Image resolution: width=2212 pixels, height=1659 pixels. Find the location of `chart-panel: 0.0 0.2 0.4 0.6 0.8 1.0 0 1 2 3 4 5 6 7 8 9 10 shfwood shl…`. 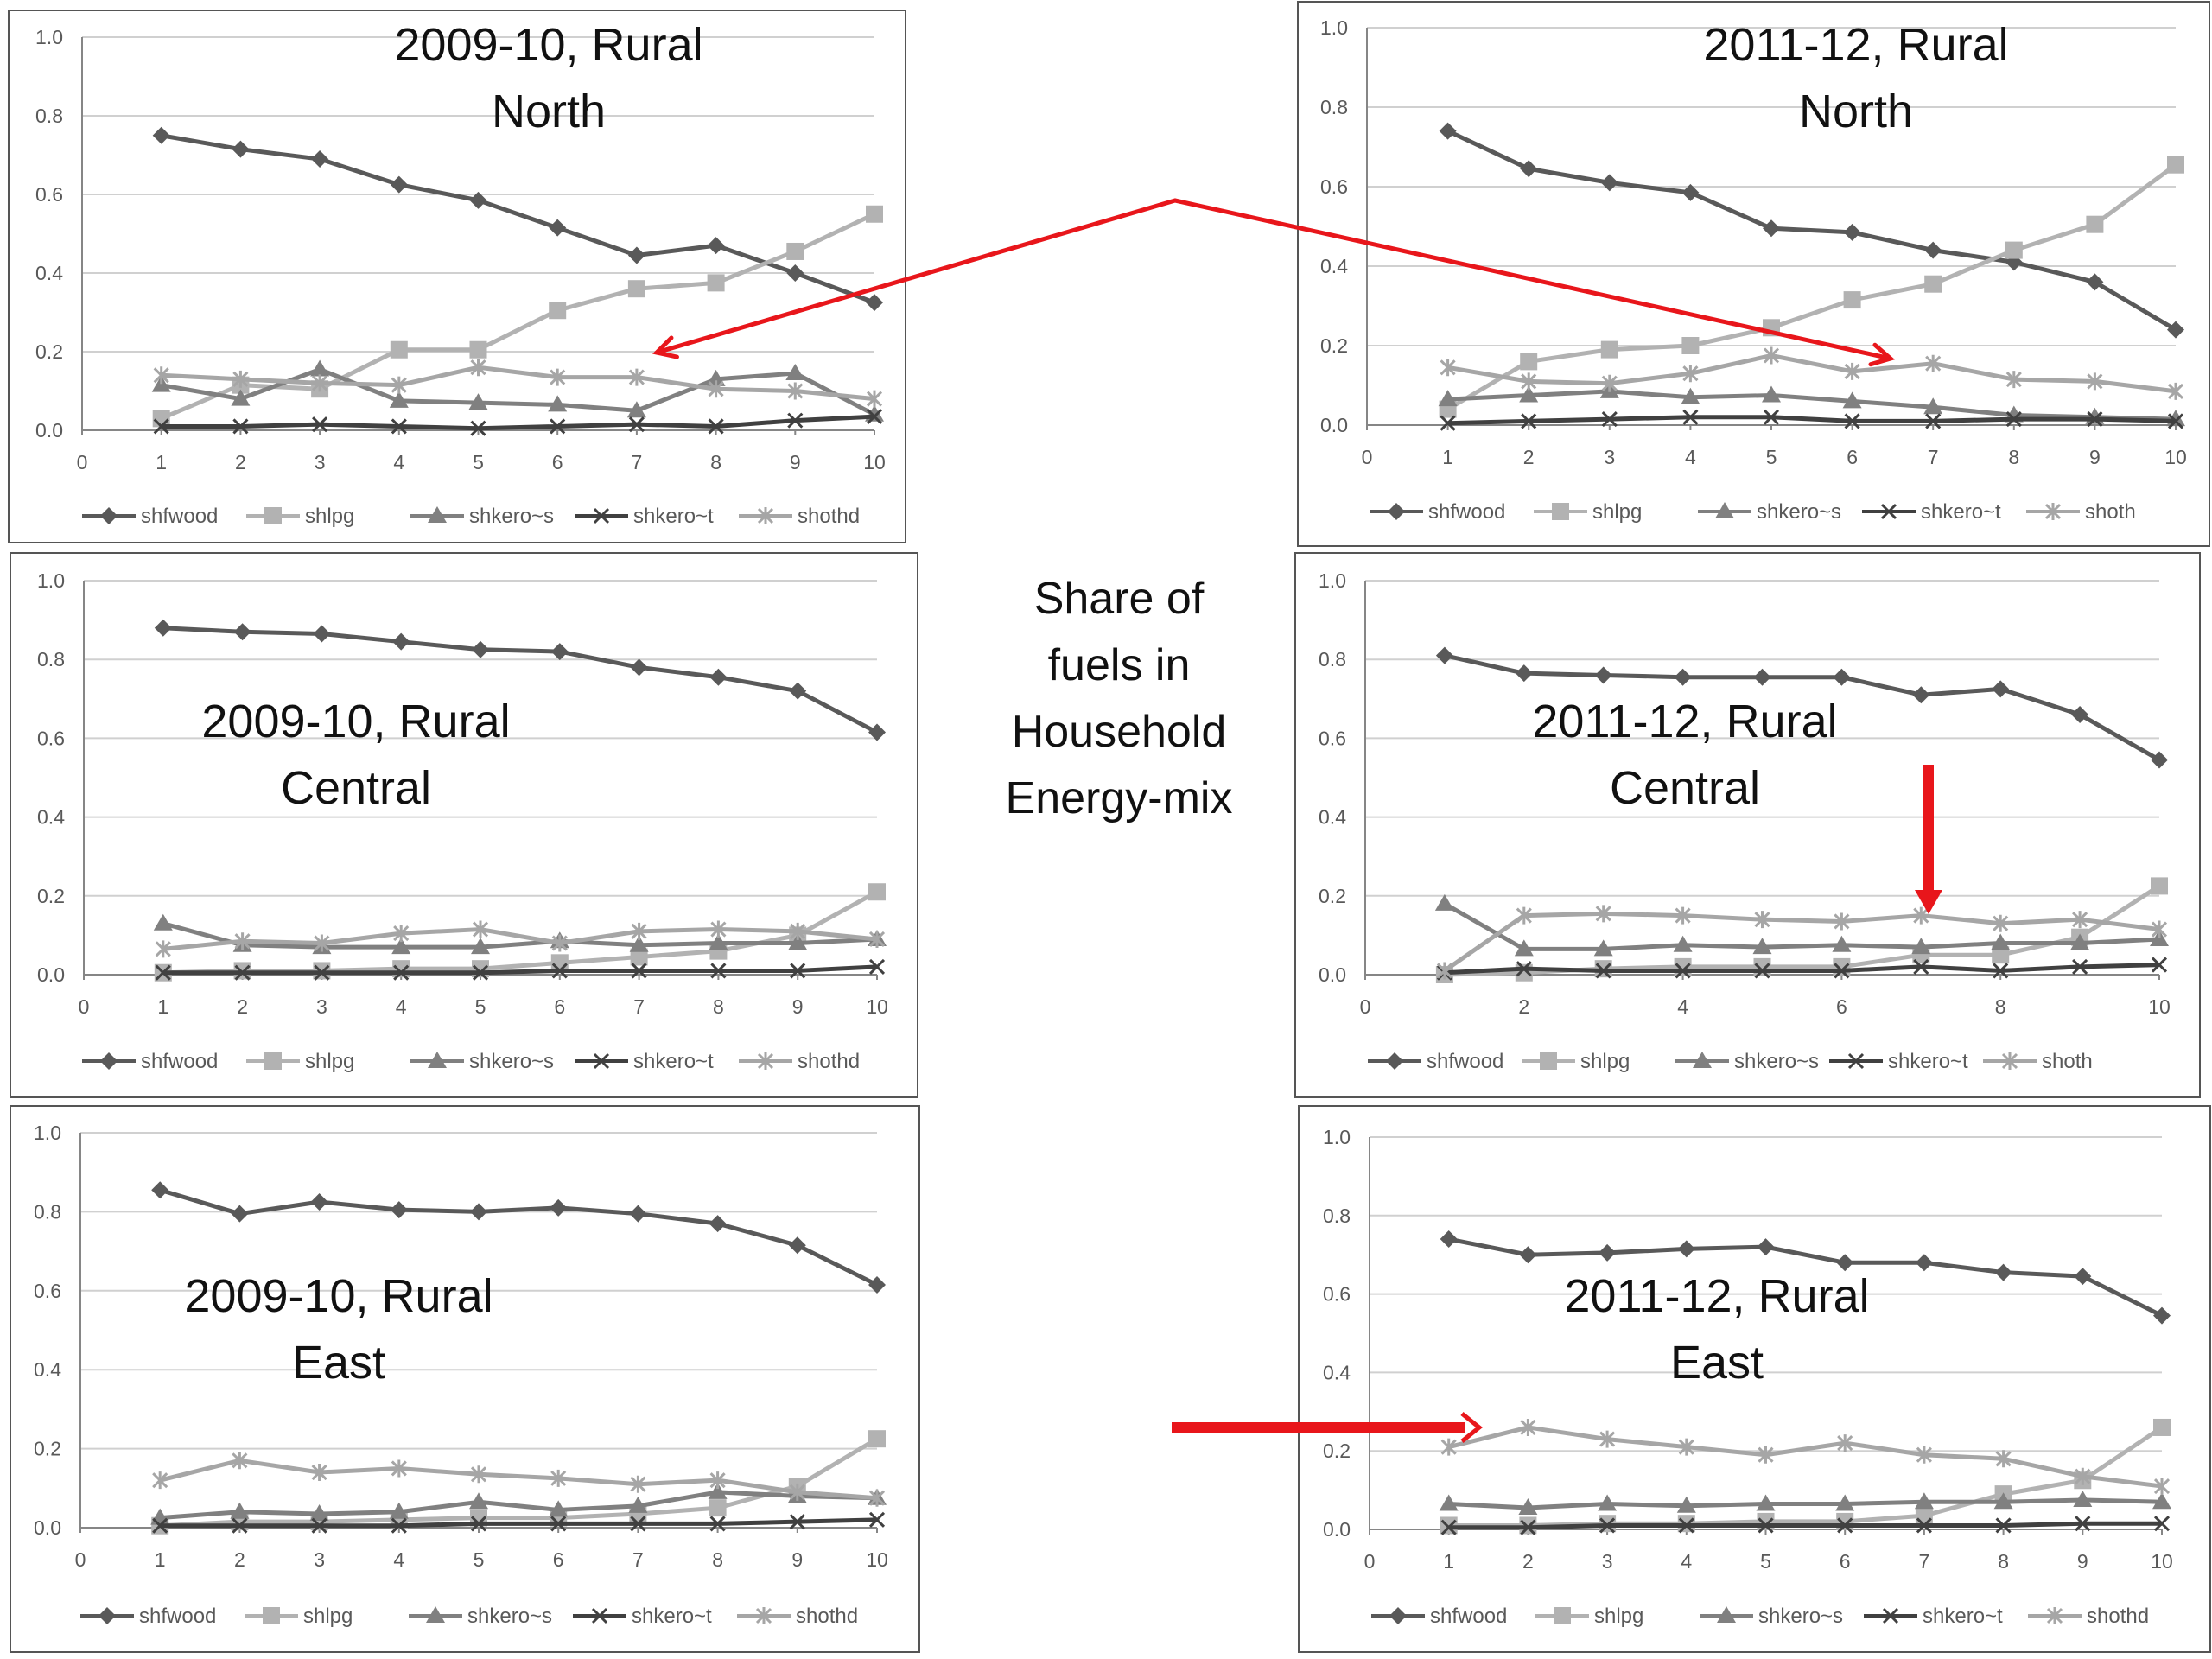

chart-panel: 0.0 0.2 0.4 0.6 0.8 1.0 0 1 2 3 4 5 6 7 8 9 10 shfwood shl… is located at coordinates (465, 1379).